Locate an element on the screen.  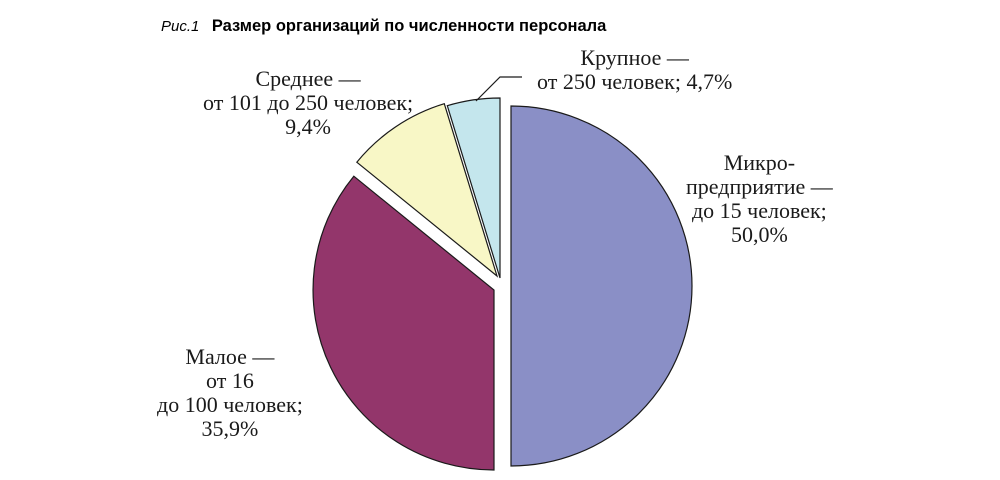
label-large-line: от 250 человек; 4,7% is located at coordinates (635, 81).